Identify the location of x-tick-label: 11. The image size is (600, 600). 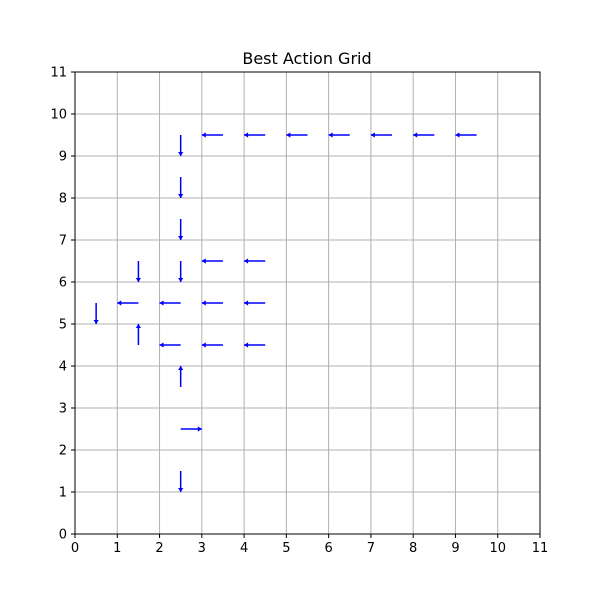
(540, 548).